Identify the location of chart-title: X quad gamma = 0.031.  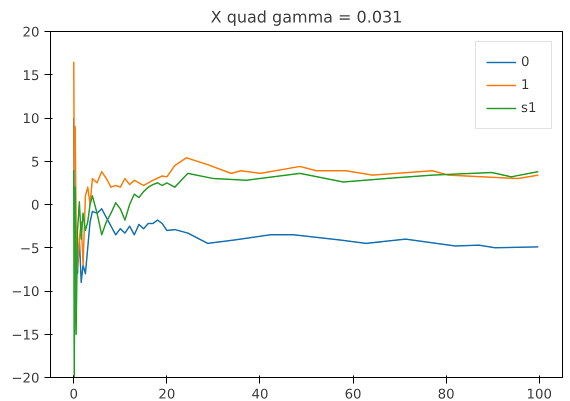
(306, 17).